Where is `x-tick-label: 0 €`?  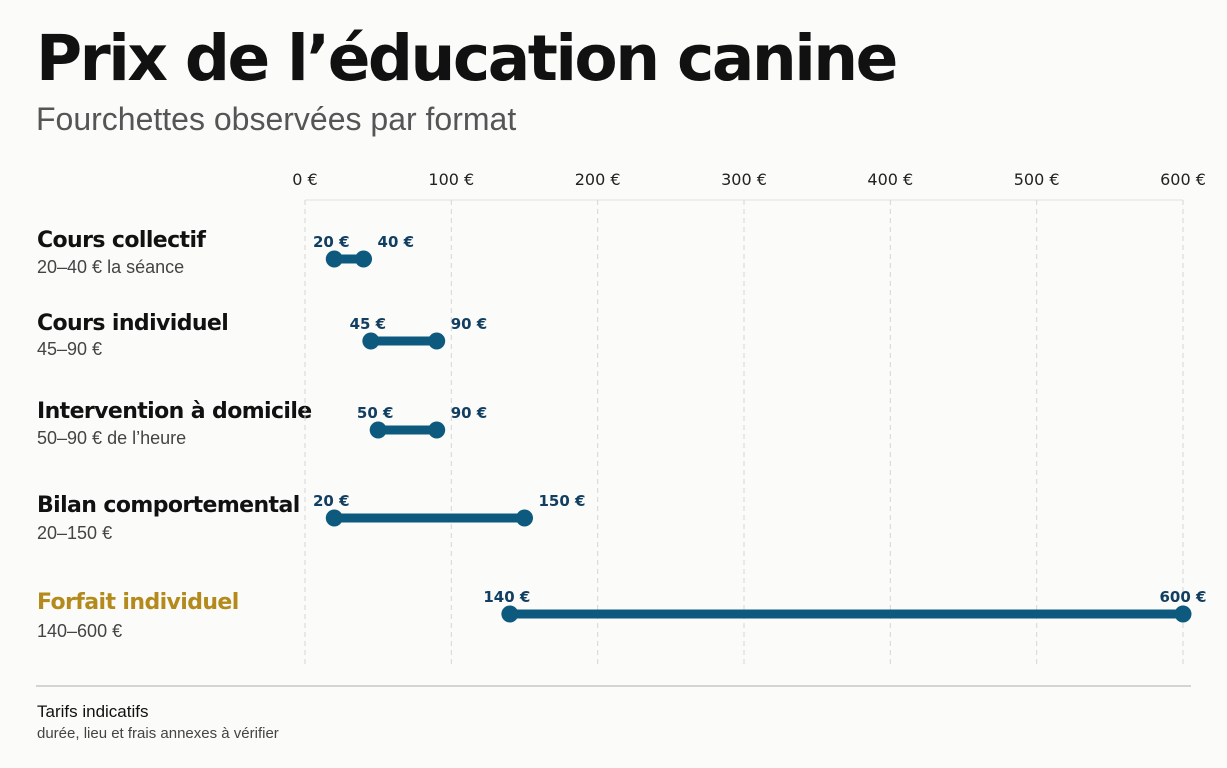 x-tick-label: 0 € is located at coordinates (304, 179).